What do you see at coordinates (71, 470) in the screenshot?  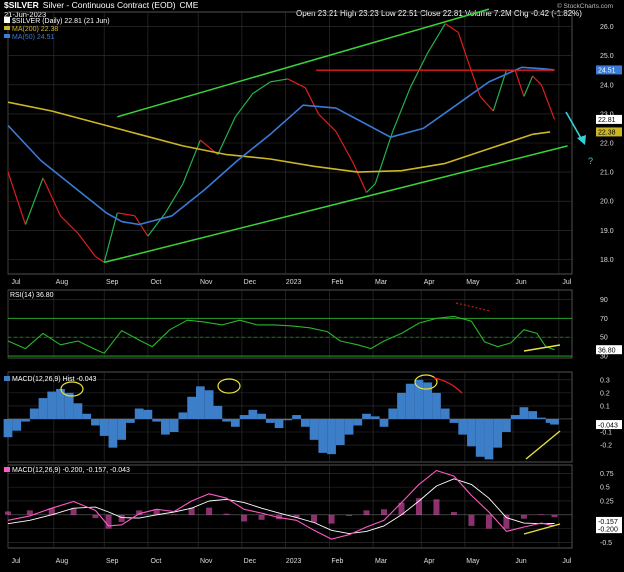 I see `legend-macd2: MACD(12,26,9) -0.200, -0.157, -0.043` at bounding box center [71, 470].